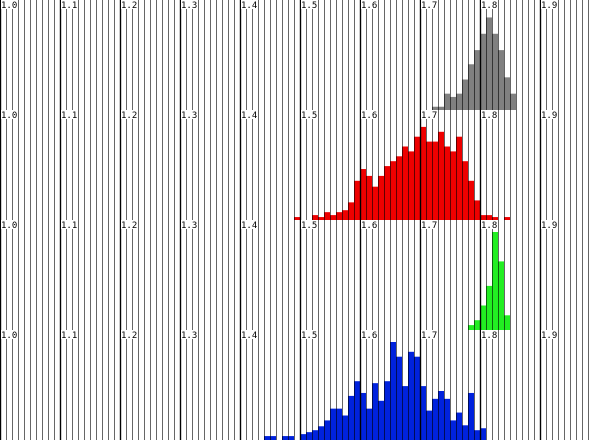 The width and height of the screenshot is (606, 440). Describe the element at coordinates (549, 226) in the screenshot. I see `tick-label-green-9: 1.9` at that location.